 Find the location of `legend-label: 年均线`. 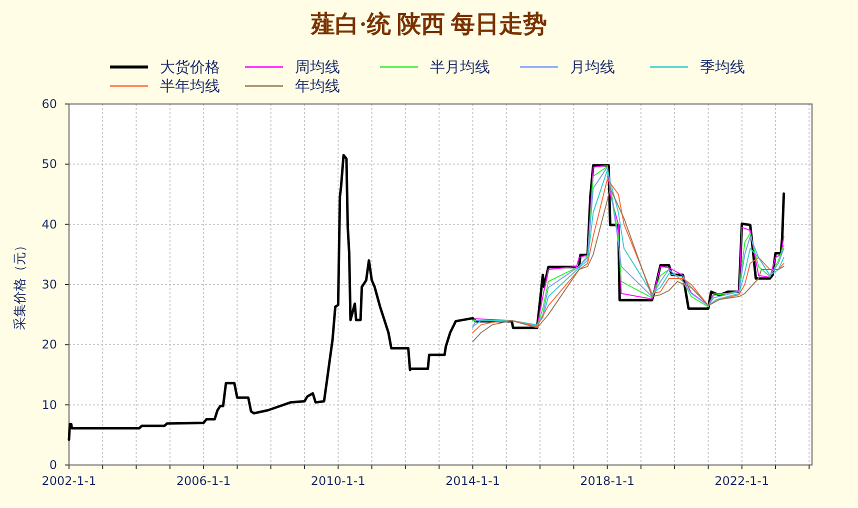

legend-label: 年均线 is located at coordinates (317, 86).